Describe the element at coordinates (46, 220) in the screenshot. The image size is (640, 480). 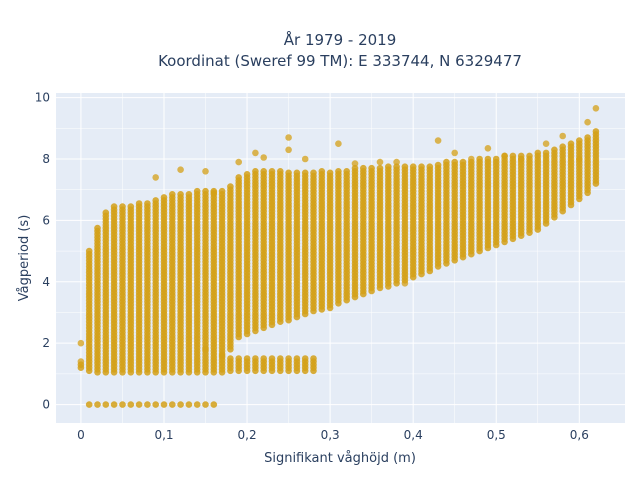
I see `y-tick-label: 6` at that location.